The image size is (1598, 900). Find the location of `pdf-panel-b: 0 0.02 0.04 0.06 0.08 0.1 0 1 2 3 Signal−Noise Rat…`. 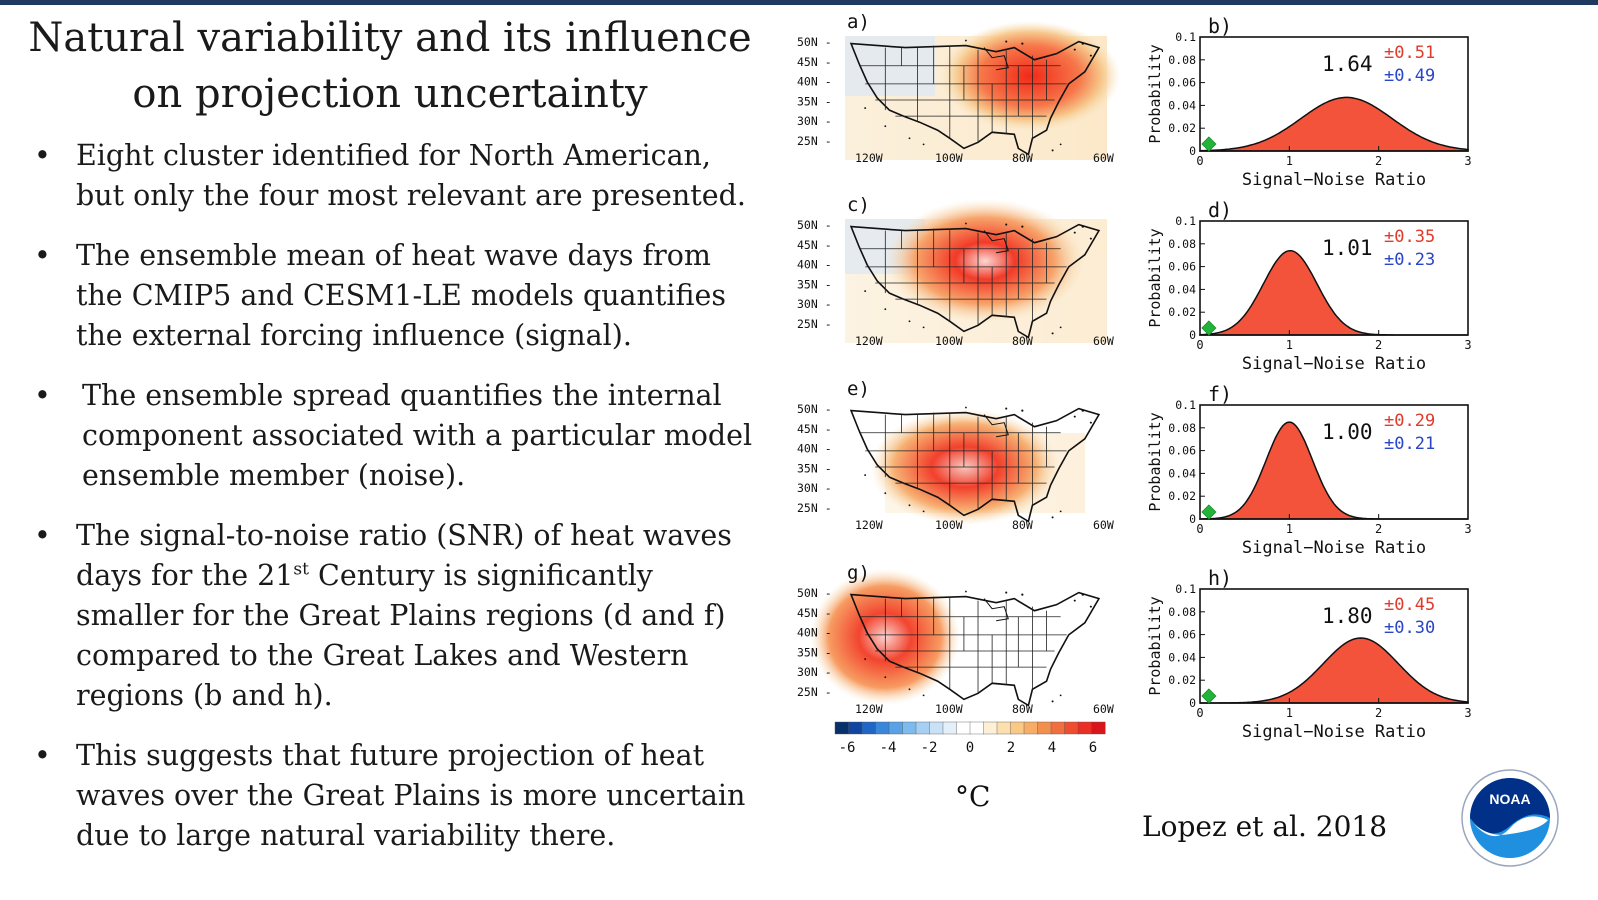

pdf-panel-b: 0 0.02 0.04 0.06 0.08 0.1 0 1 2 3 Signal−Noise Rat… is located at coordinates (1309, 102).